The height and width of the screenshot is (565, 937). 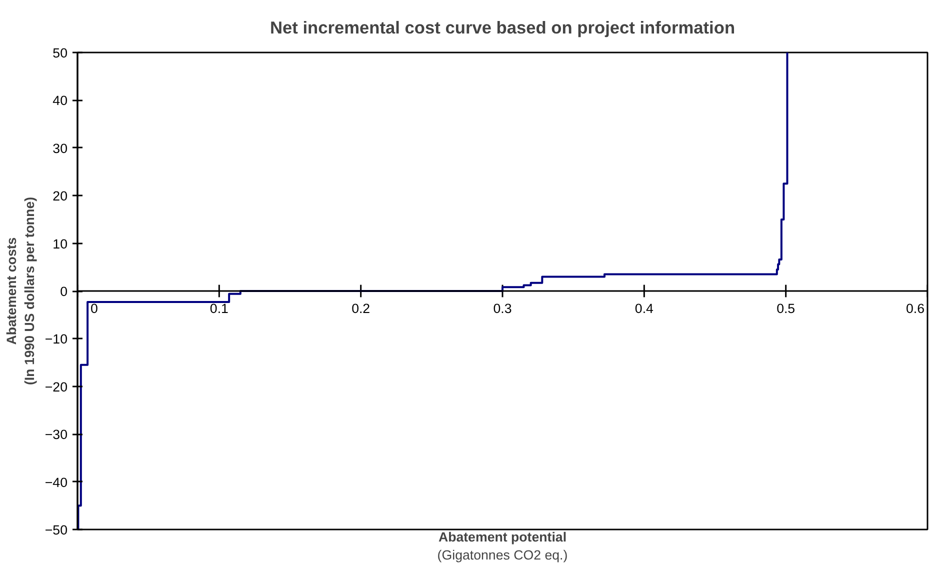 What do you see at coordinates (786, 308) in the screenshot?
I see `x-tick-label: 0.5` at bounding box center [786, 308].